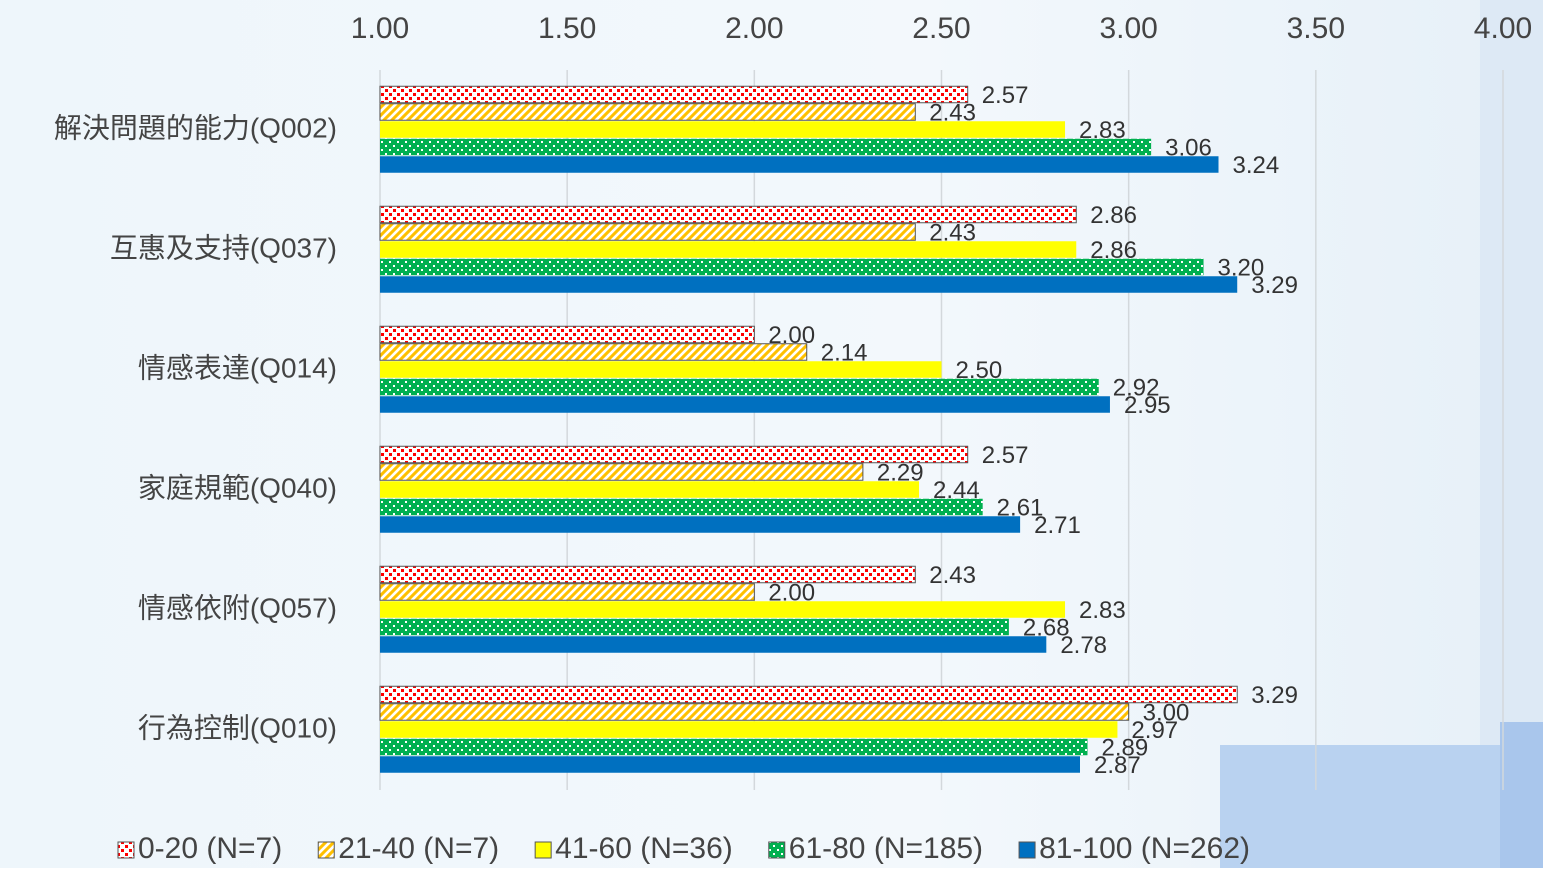 This screenshot has height=873, width=1543. I want to click on x-tick-label: 1.00, so click(380, 28).